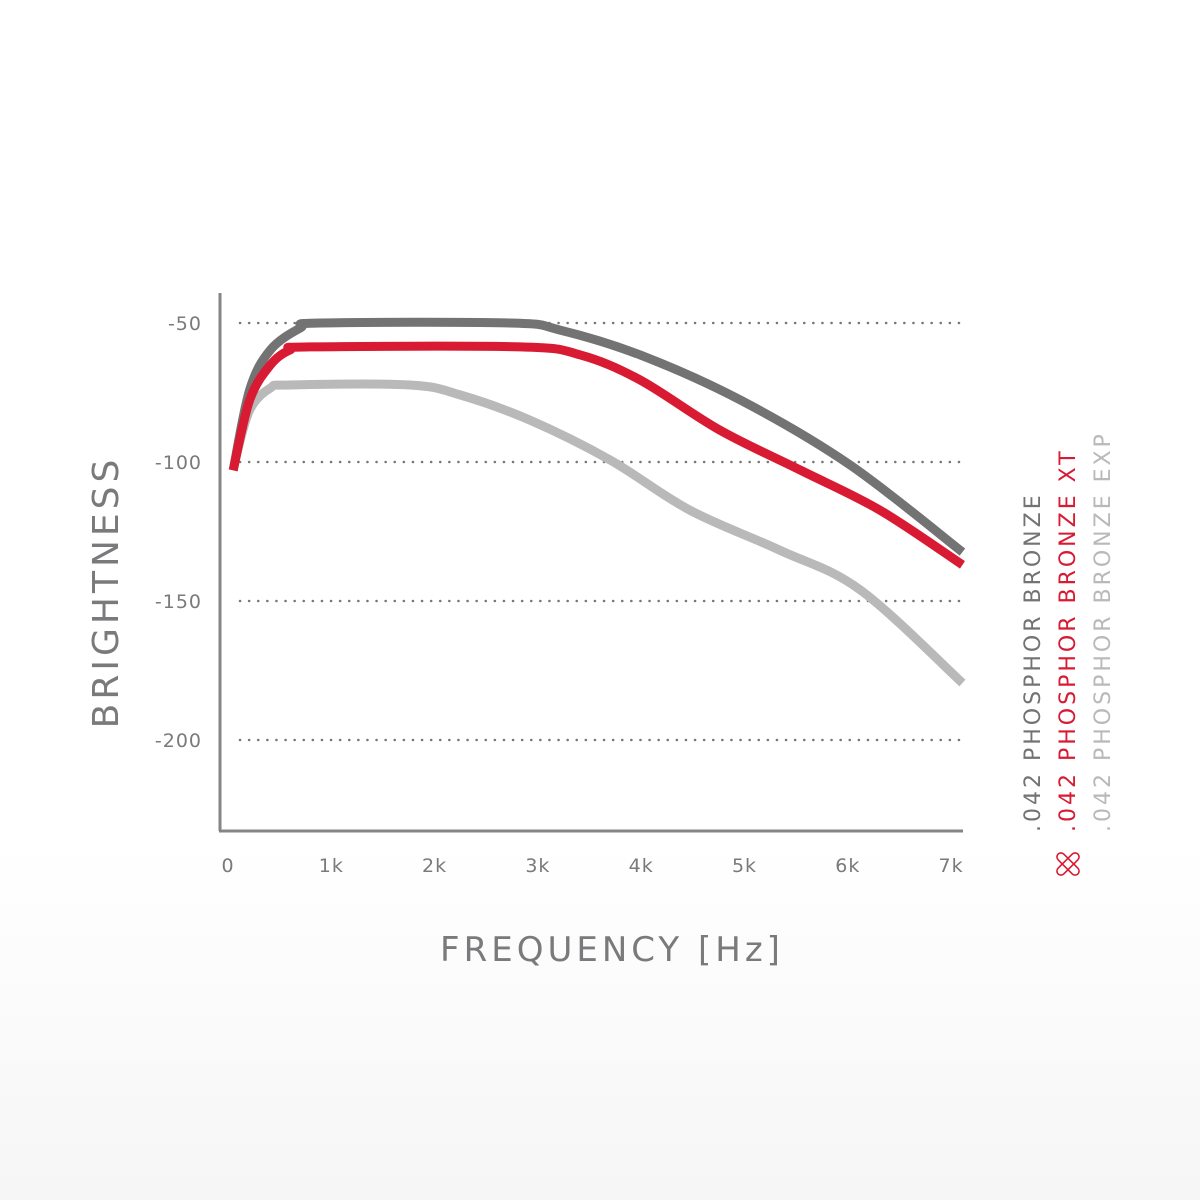  I want to click on legend-entry-1: .042 PHOSPHOR BRONZE, so click(1033, 662).